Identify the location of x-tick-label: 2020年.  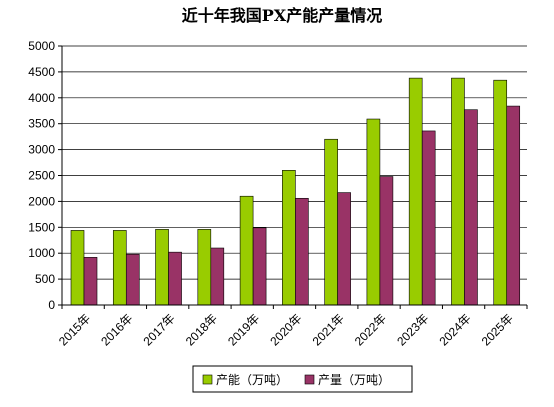
(285, 329).